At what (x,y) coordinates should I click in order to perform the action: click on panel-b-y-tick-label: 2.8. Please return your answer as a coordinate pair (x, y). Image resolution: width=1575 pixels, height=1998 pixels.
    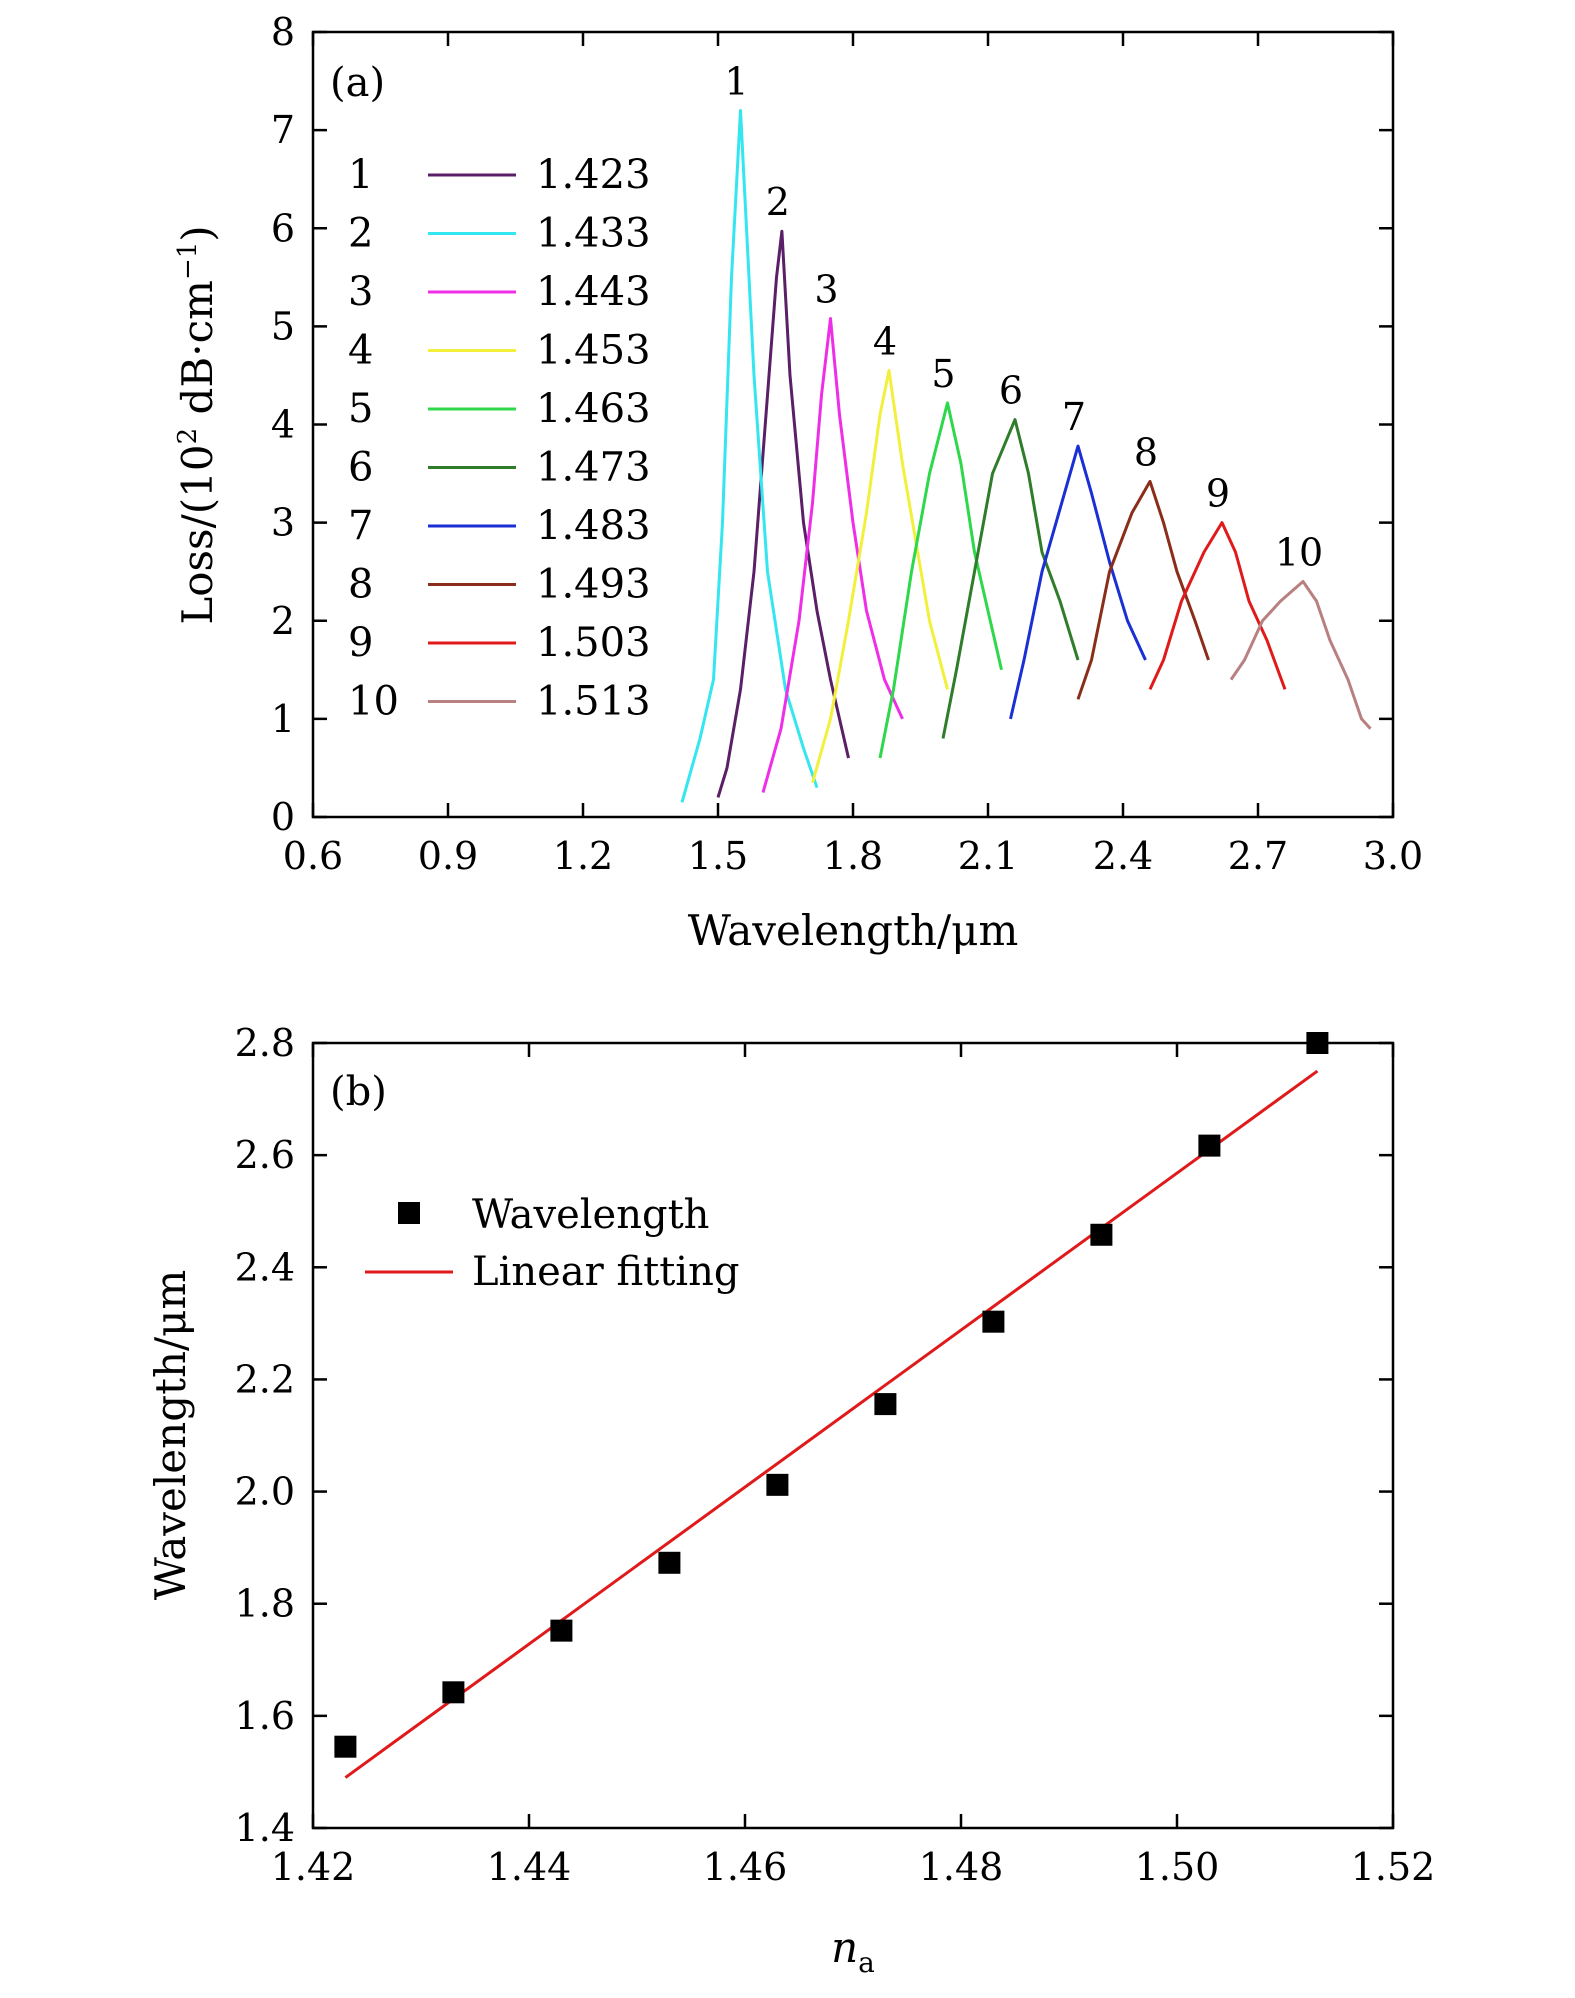
    Looking at the image, I should click on (265, 1043).